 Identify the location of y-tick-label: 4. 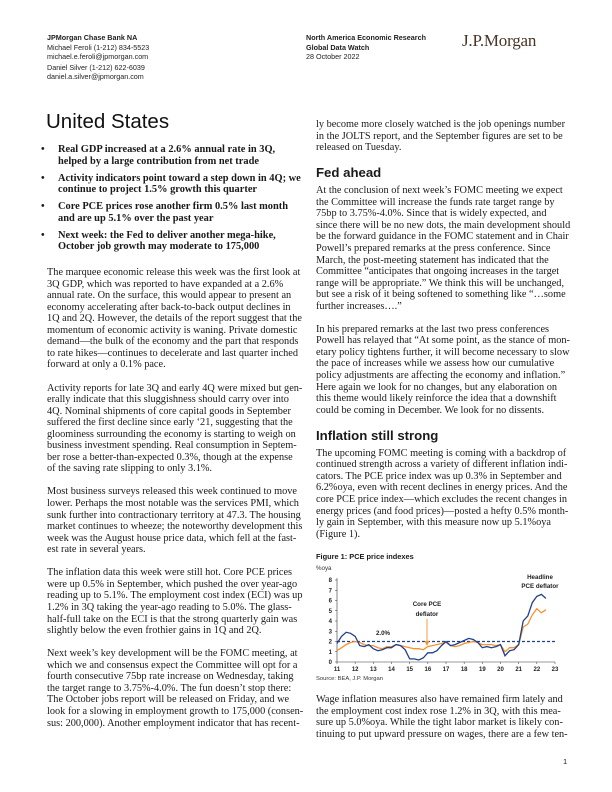
(331, 622).